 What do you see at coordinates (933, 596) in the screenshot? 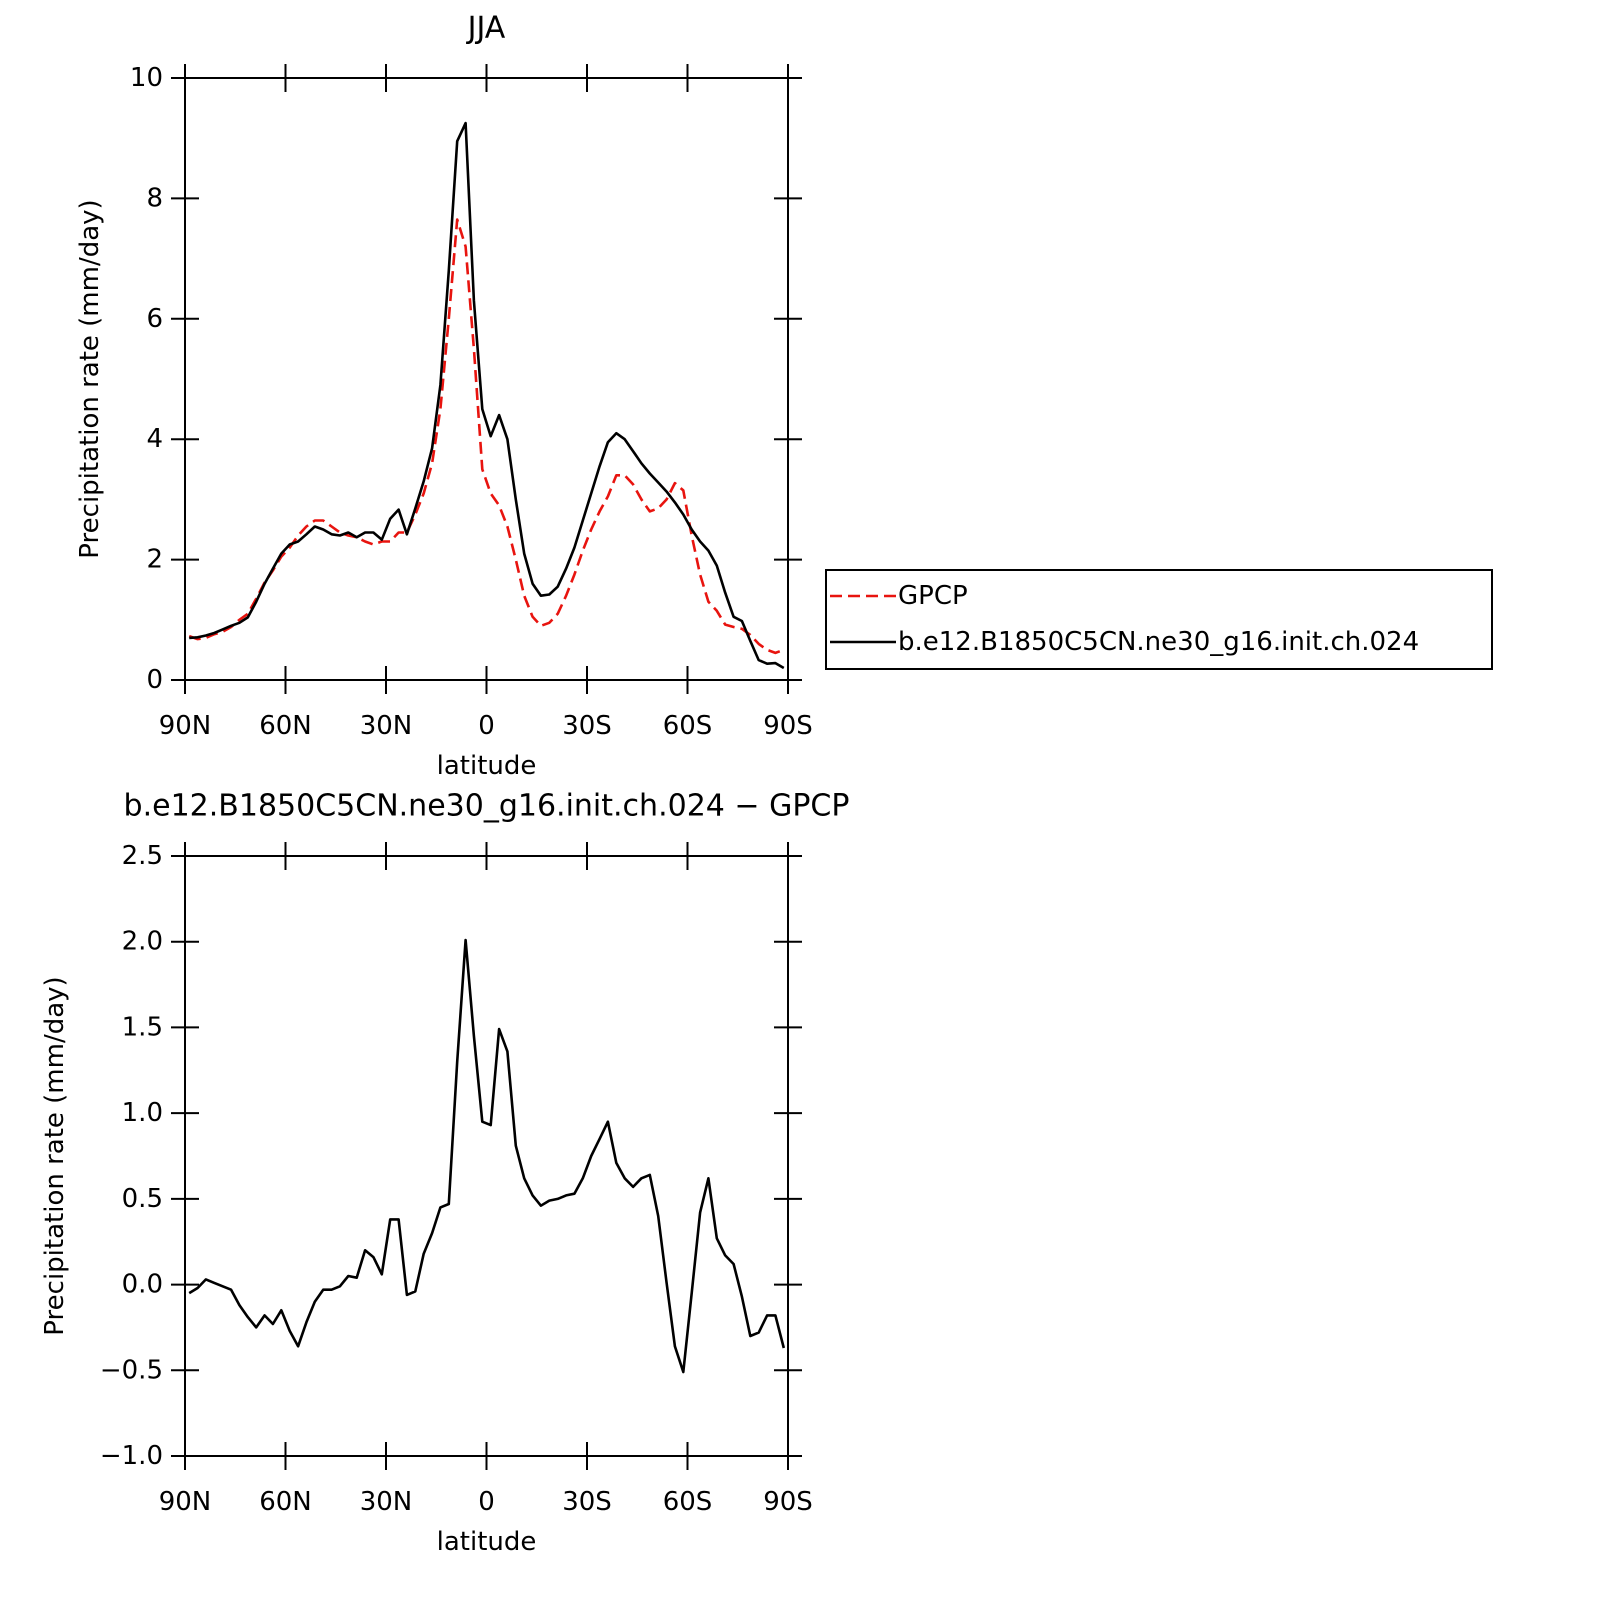
I see `legend-label: GPCP` at bounding box center [933, 596].